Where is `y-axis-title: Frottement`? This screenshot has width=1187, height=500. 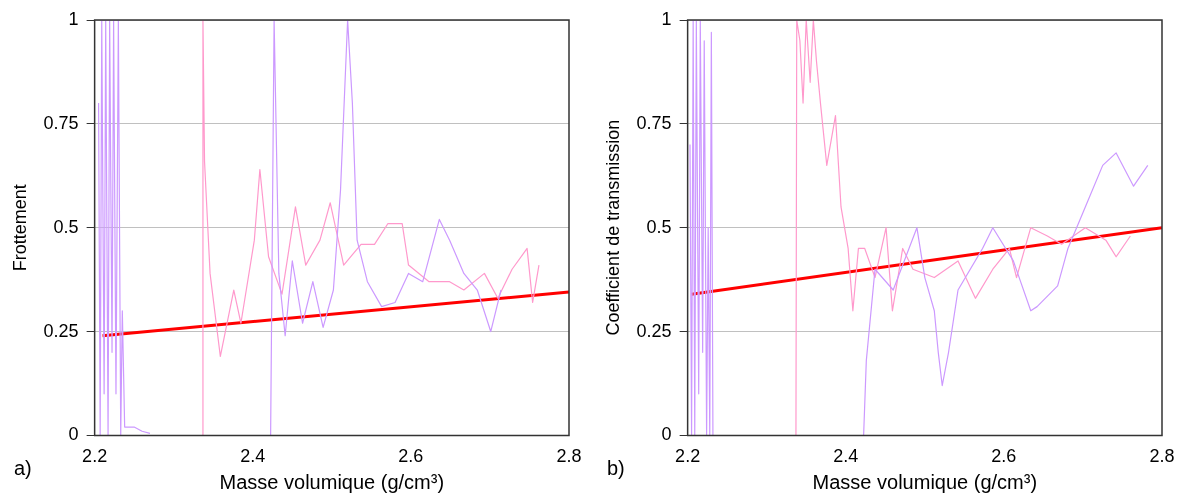
y-axis-title: Frottement is located at coordinates (19, 228).